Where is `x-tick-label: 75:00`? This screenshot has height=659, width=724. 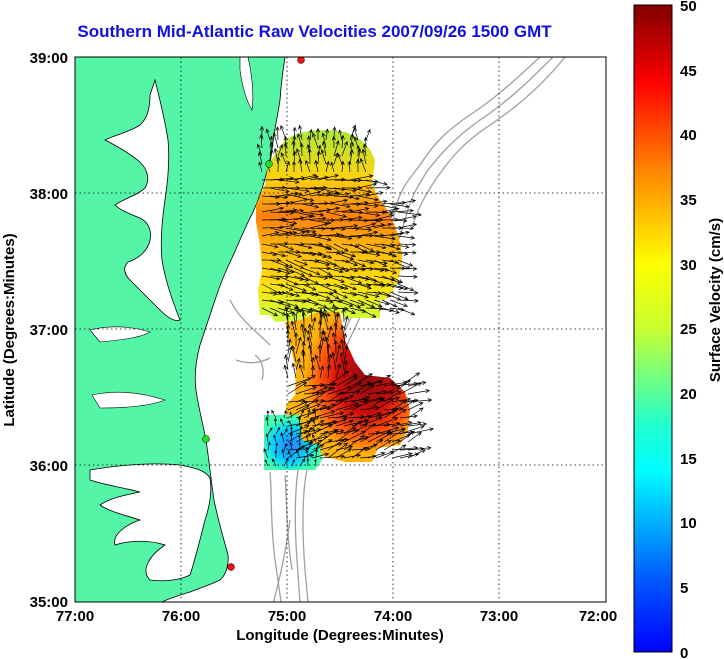
x-tick-label: 75:00 is located at coordinates (287, 616).